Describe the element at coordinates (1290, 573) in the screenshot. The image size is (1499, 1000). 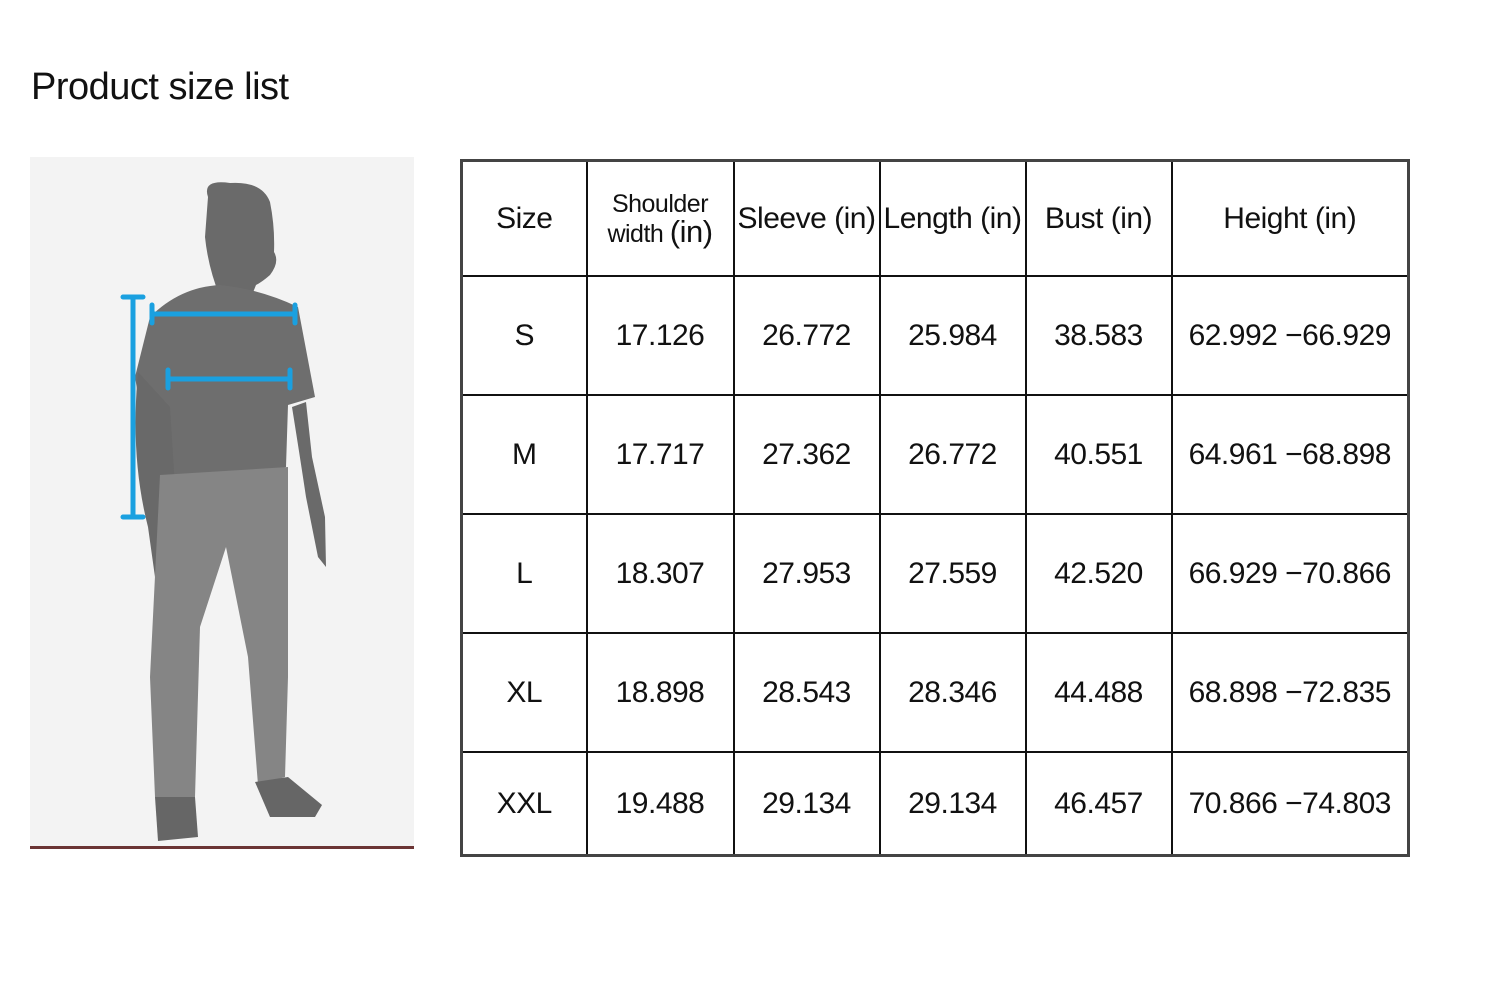
I see `cell-height: 66.929 −70.866` at that location.